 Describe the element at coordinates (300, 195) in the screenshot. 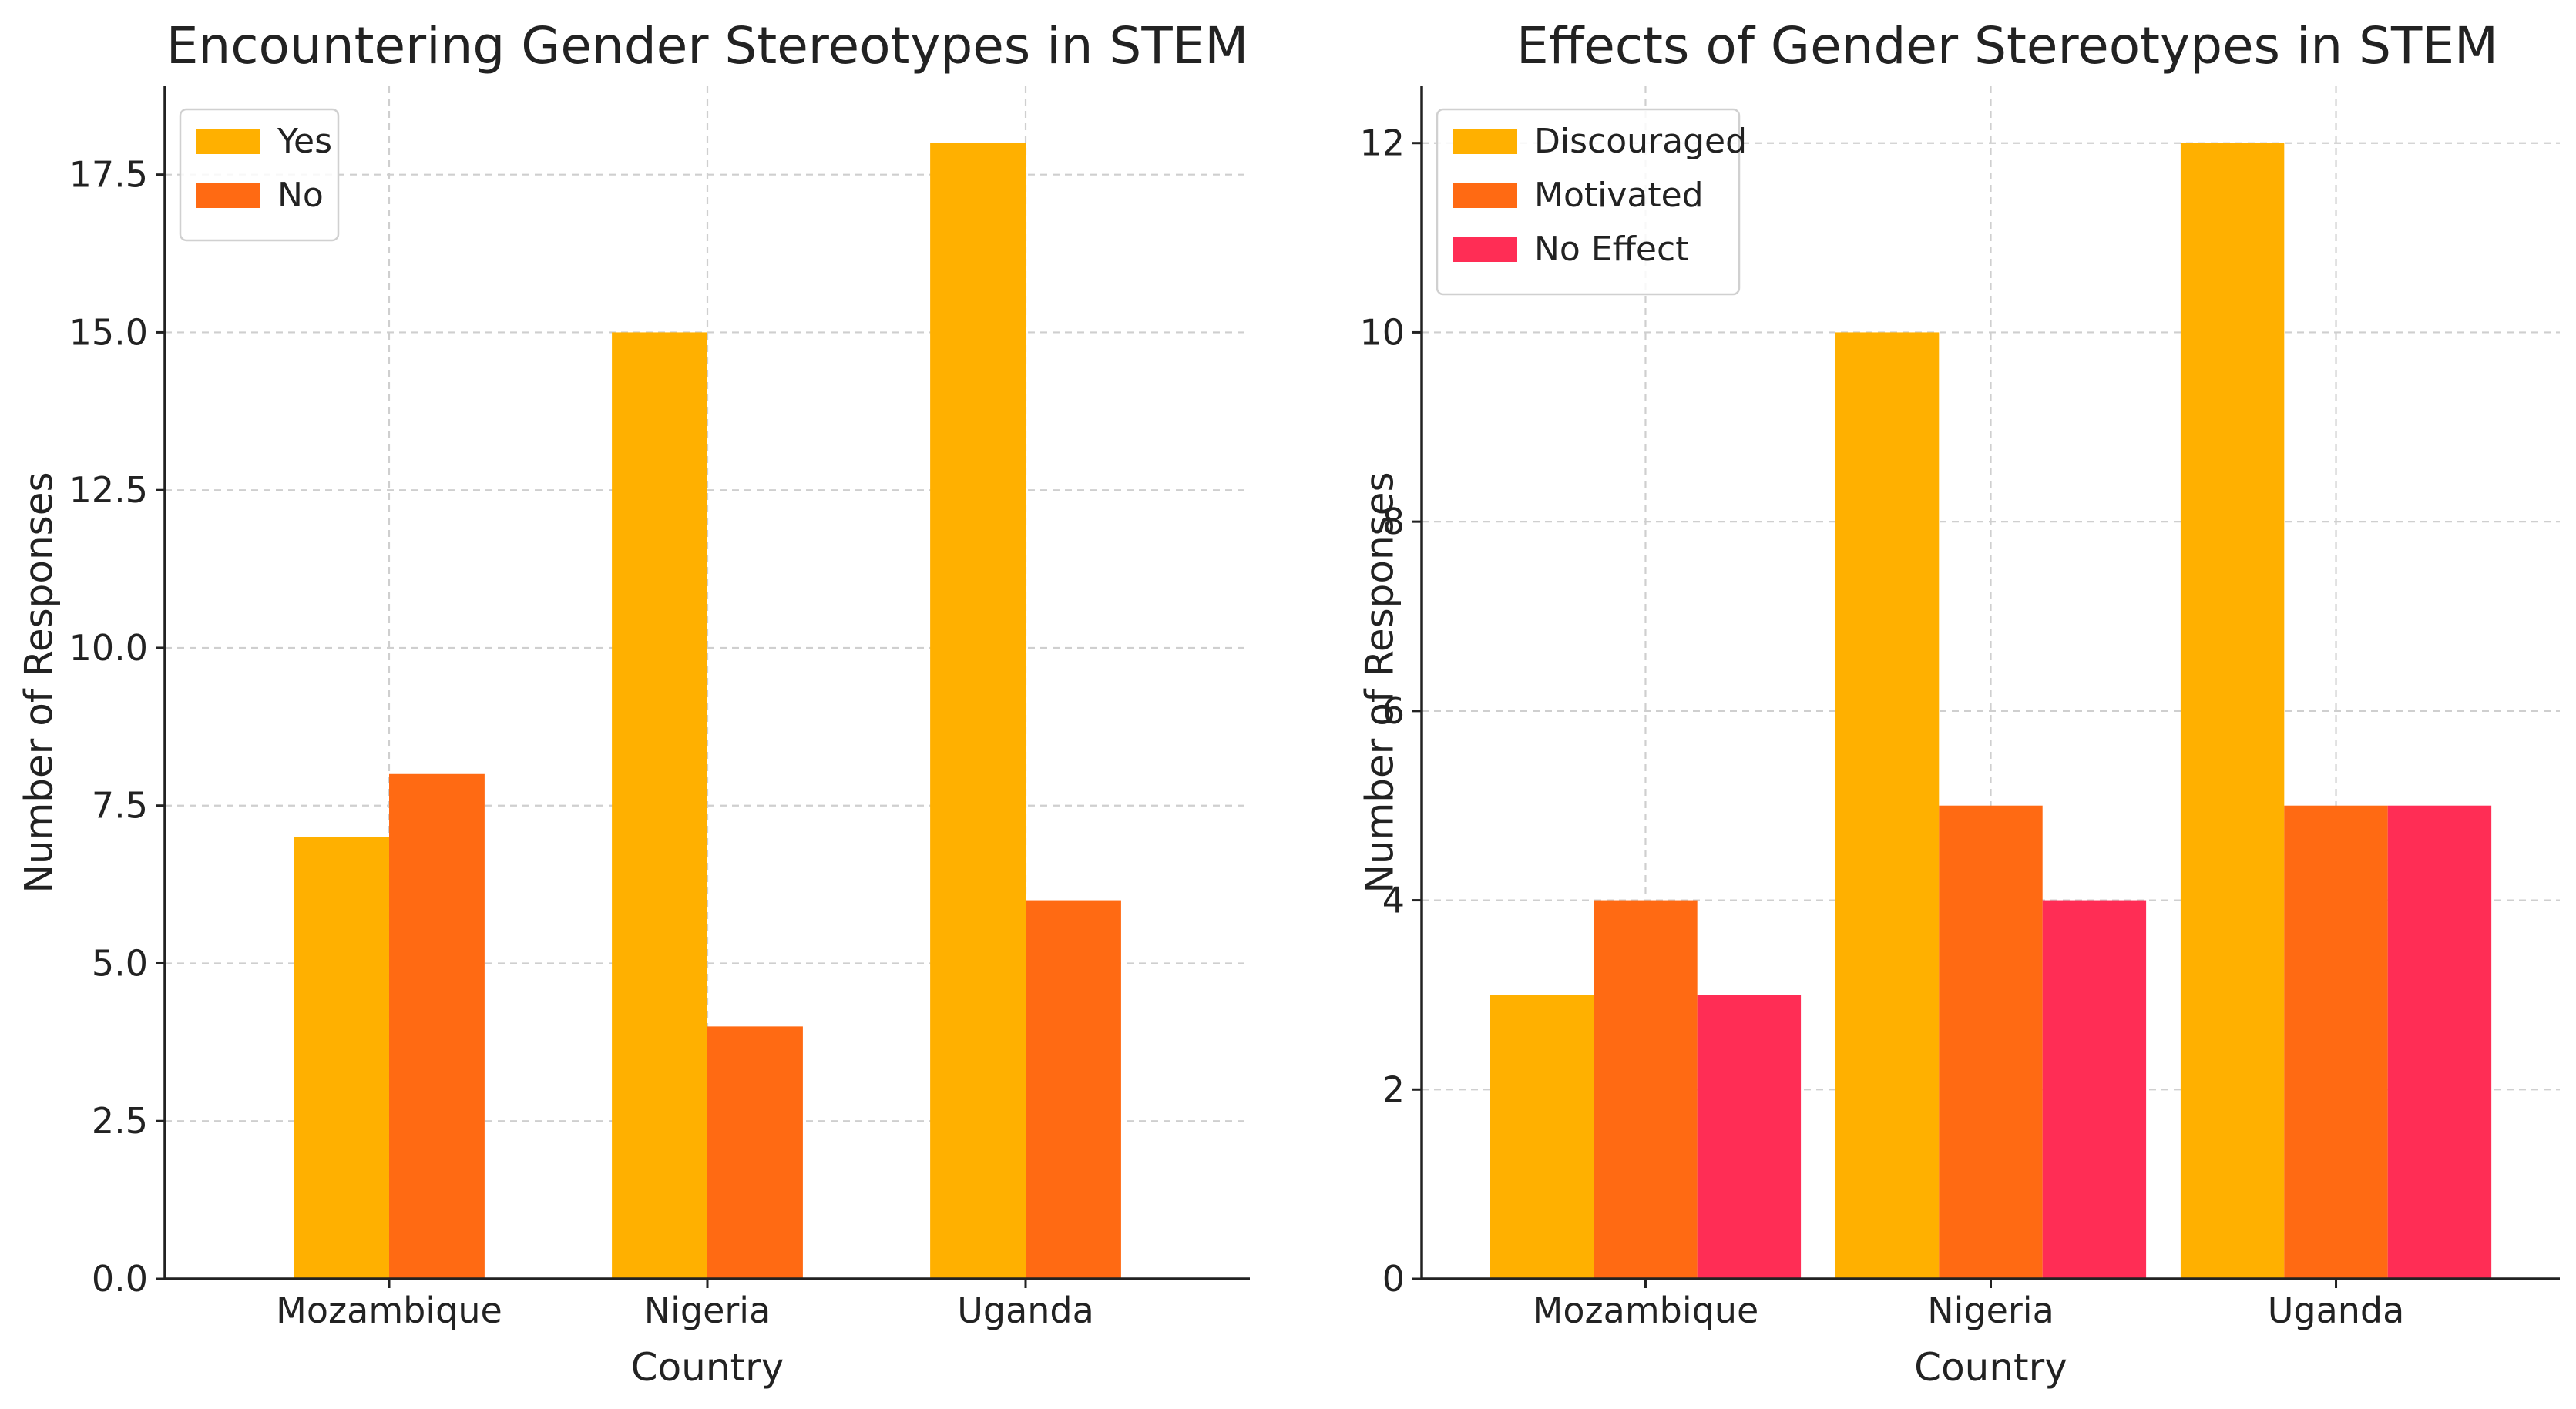

I see `legend-label: No` at that location.